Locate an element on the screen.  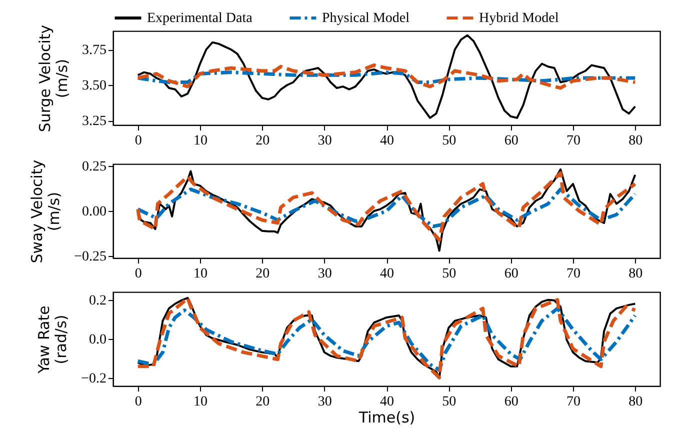
y-tick-label: 3.75 is located at coordinates (94, 50).